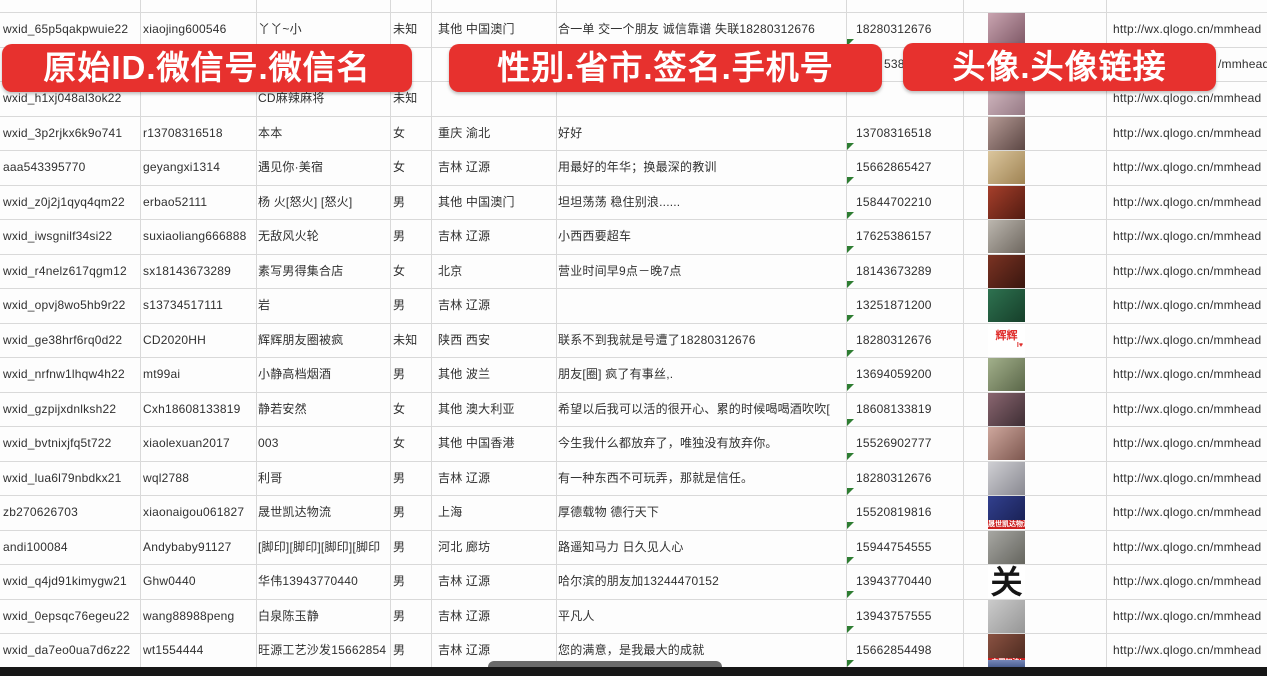 The height and width of the screenshot is (676, 1267). I want to click on wxid-cell: wxid_lua6l79nbdkx21, so click(62, 477).